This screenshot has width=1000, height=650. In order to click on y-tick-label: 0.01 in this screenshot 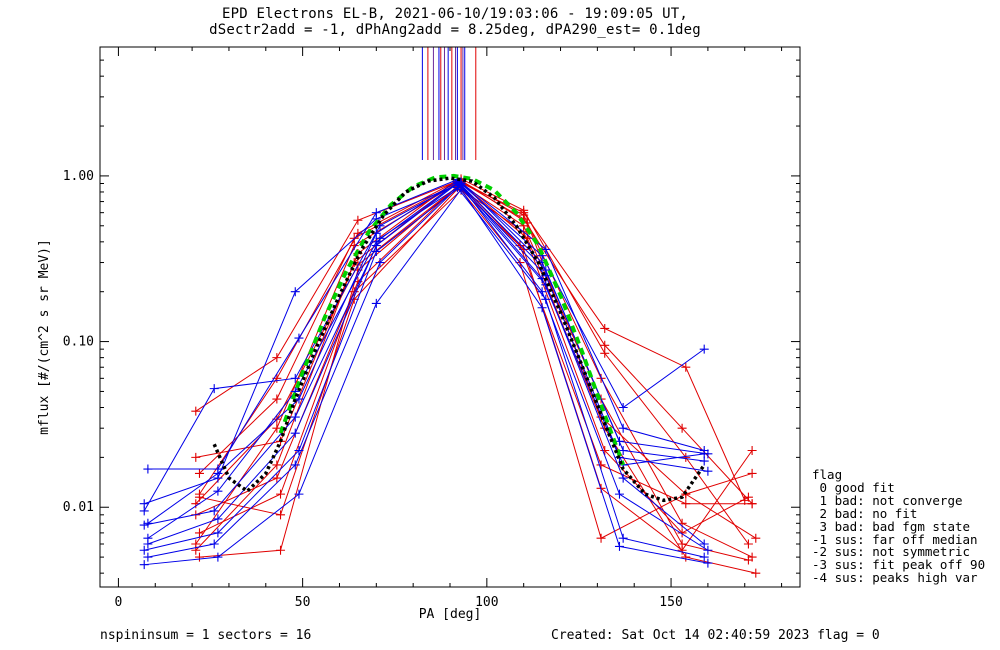, I will do `click(78, 507)`.